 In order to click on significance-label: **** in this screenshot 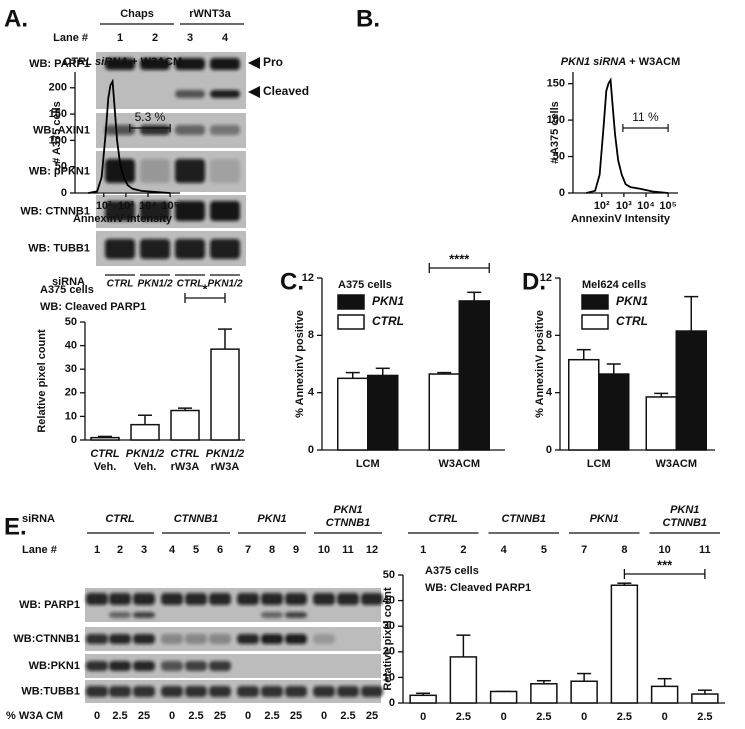, I will do `click(459, 258)`.